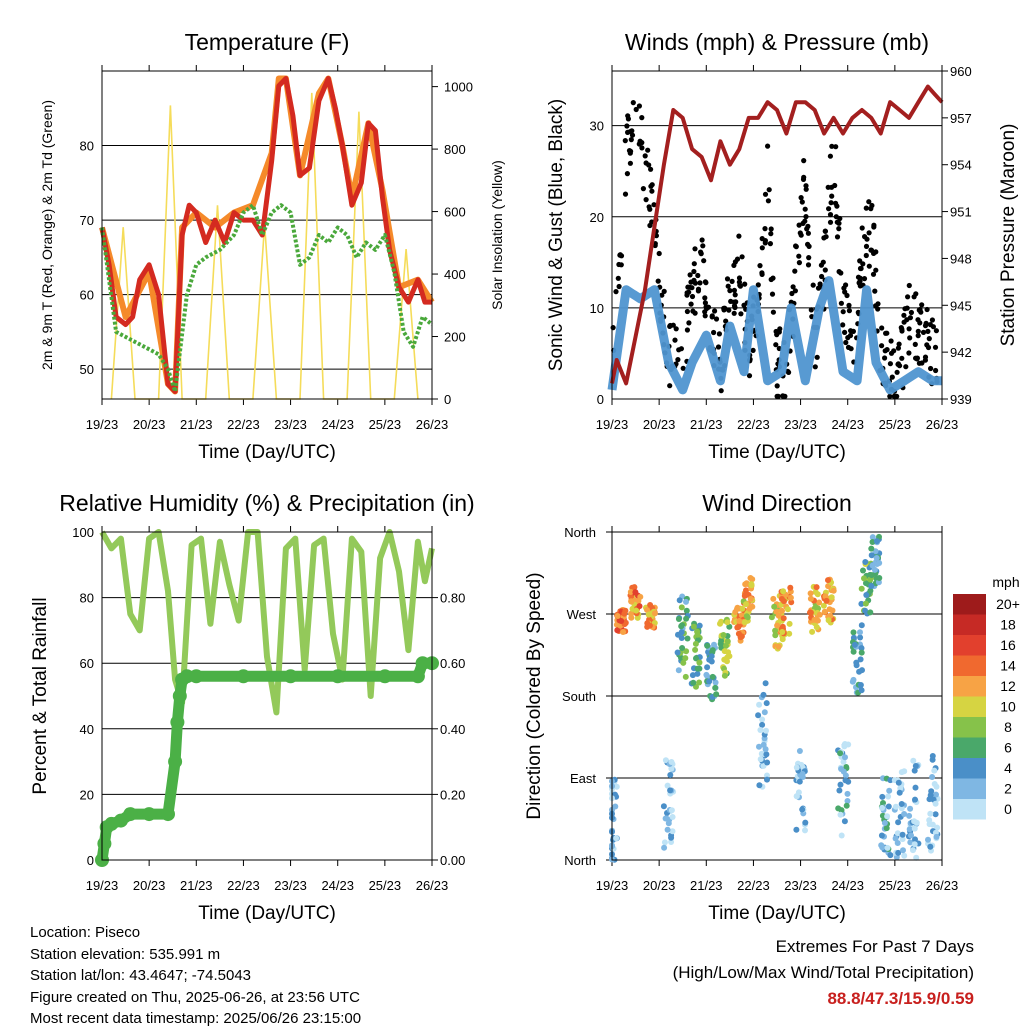  Describe the element at coordinates (452, 663) in the screenshot. I see `y2-tick-label-2-3: 0.60` at that location.